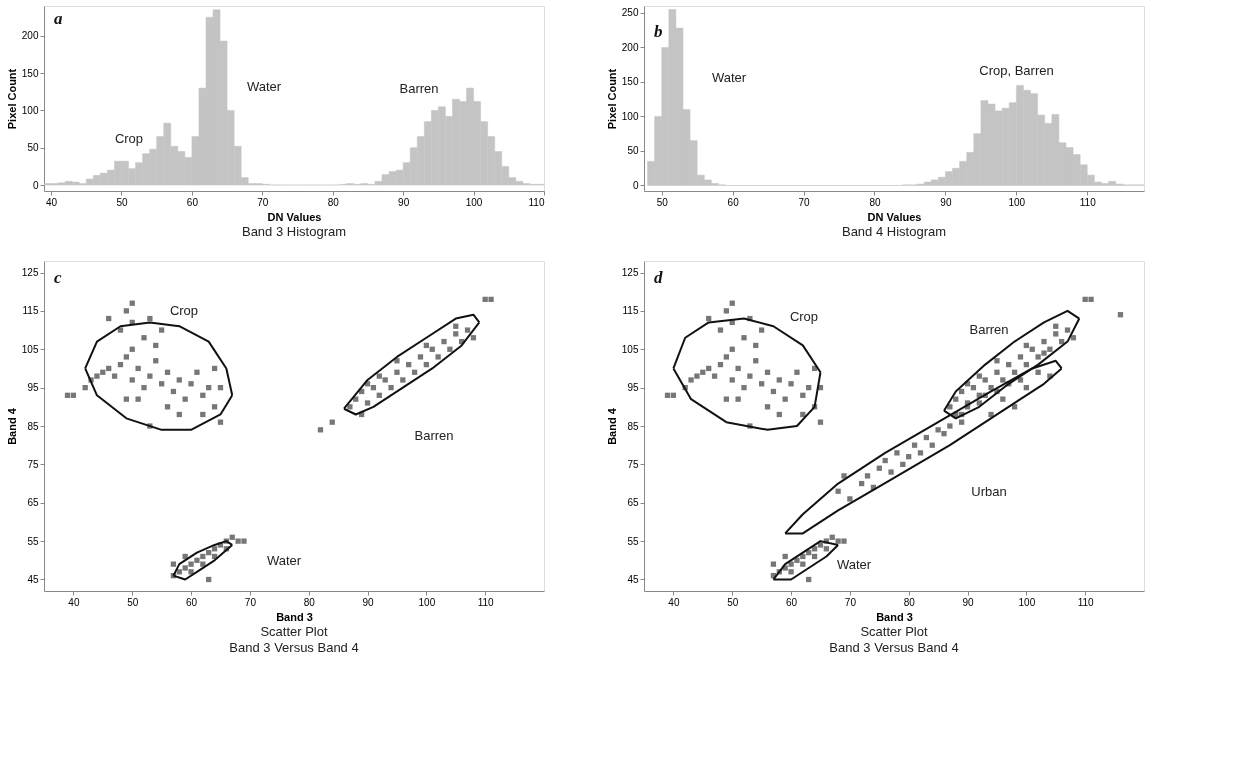  What do you see at coordinates (894, 231) in the screenshot?
I see `text: Band 4 Histogram` at bounding box center [894, 231].